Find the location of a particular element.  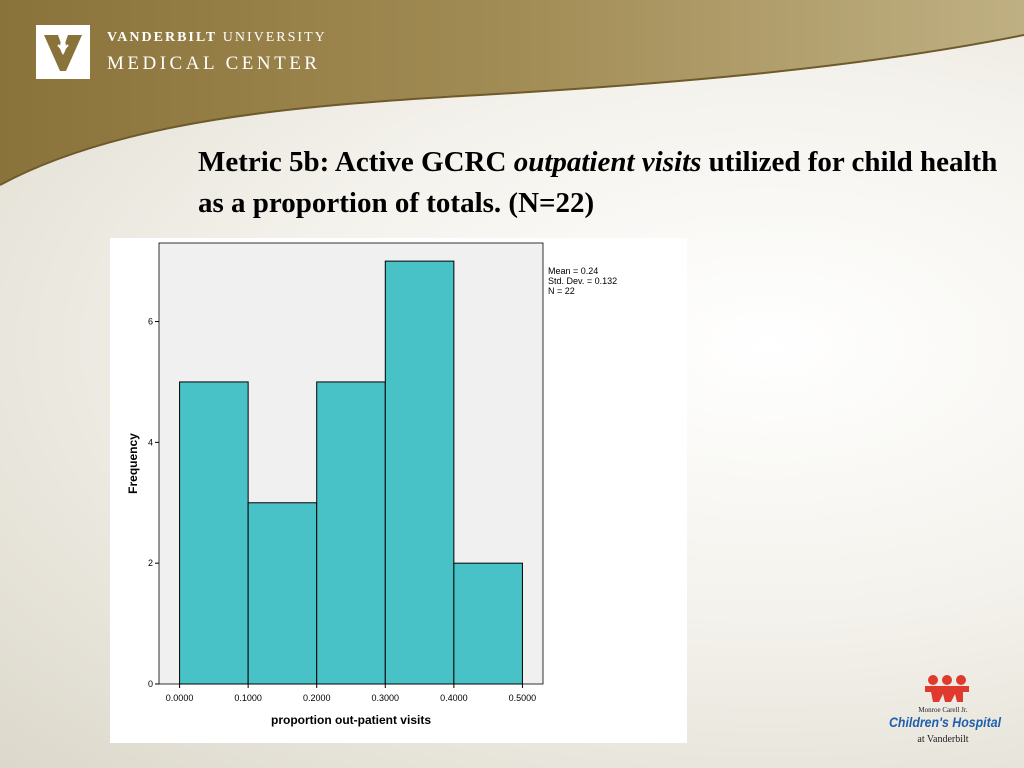

children-figures-icon is located at coordinates (947, 688).